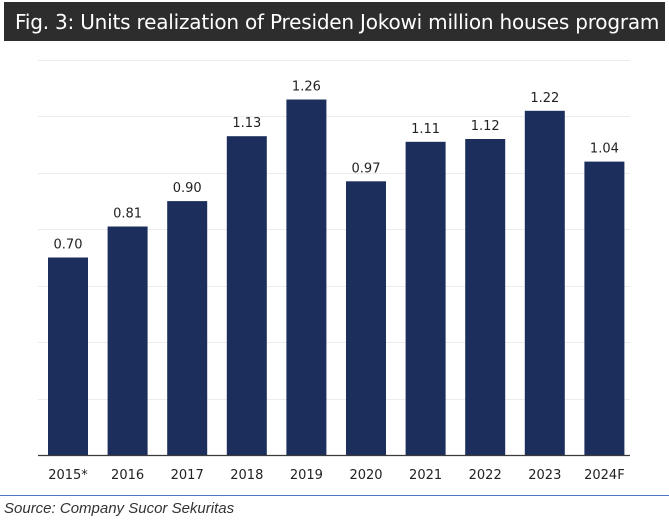 Image resolution: width=669 pixels, height=524 pixels. I want to click on x-tick-label: 2018, so click(246, 475).